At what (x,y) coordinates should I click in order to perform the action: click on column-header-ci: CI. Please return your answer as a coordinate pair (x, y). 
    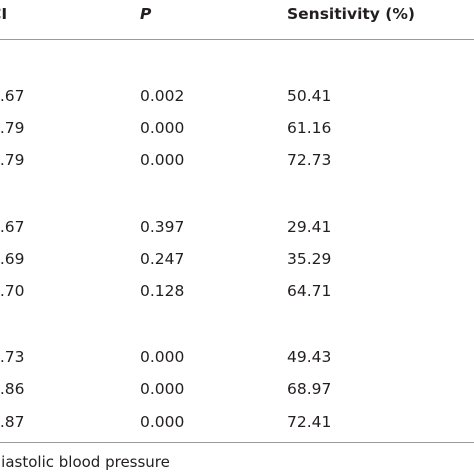
    Looking at the image, I should click on (4, 14).